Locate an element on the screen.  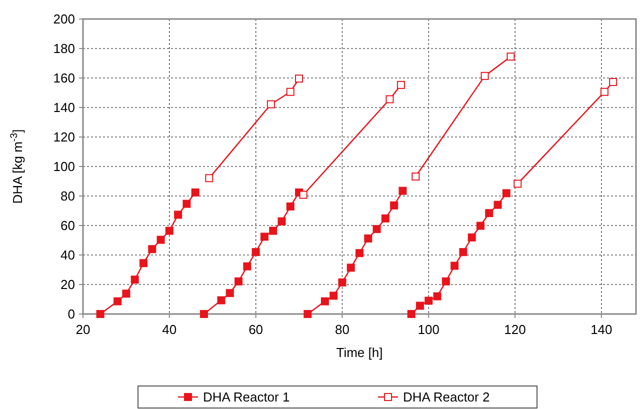
x-tick-label: 40 is located at coordinates (169, 329).